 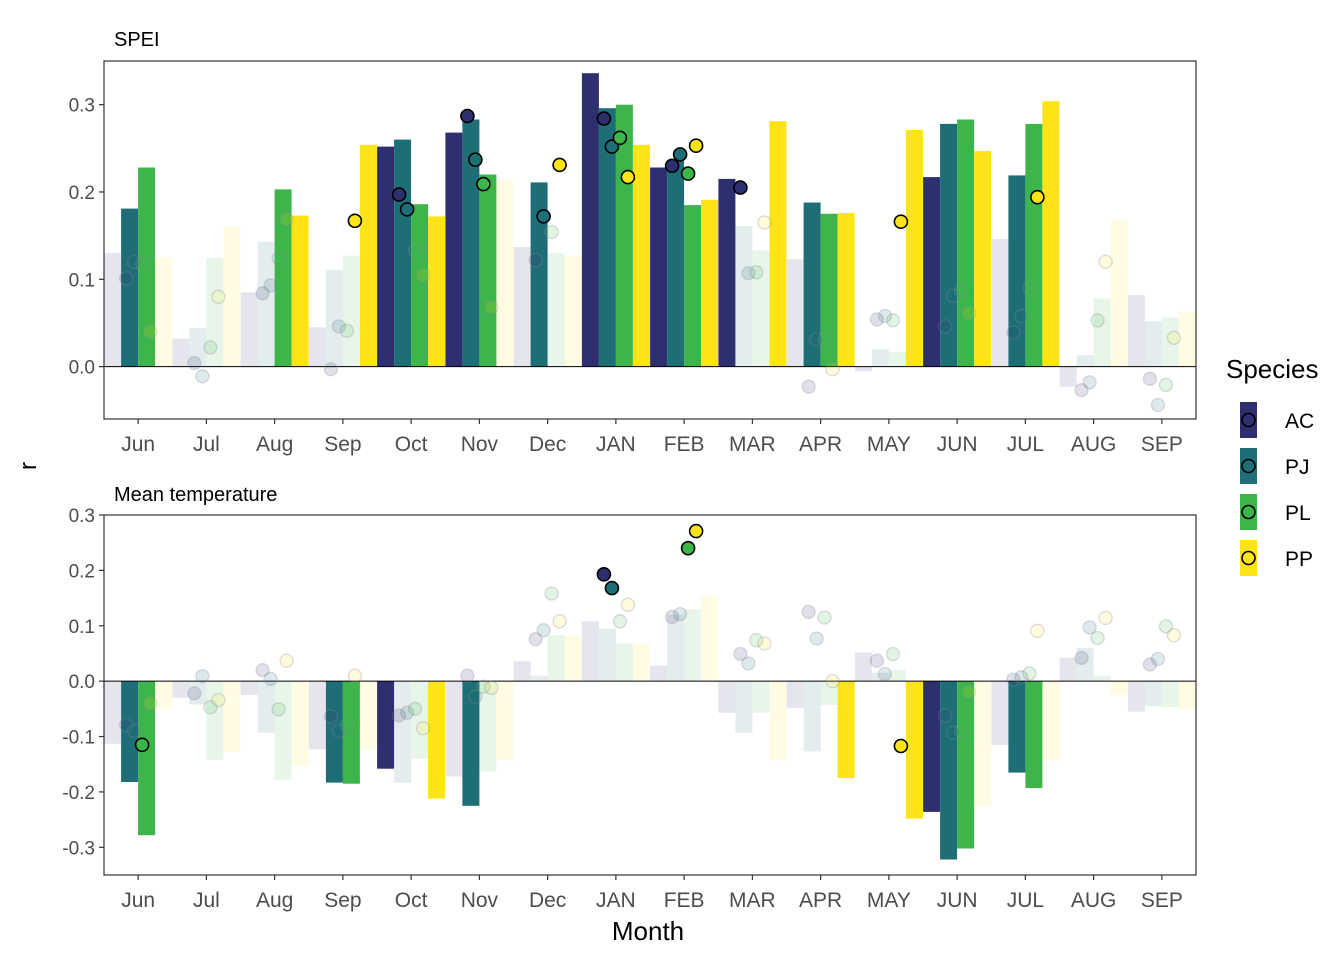 What do you see at coordinates (130, 287) in the screenshot?
I see `bar-pj-jun` at bounding box center [130, 287].